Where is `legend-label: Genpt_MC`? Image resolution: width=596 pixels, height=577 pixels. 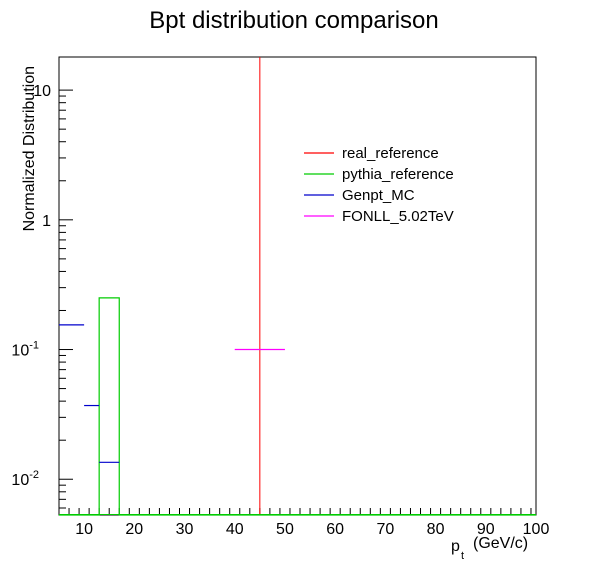
legend-label: Genpt_MC is located at coordinates (378, 195).